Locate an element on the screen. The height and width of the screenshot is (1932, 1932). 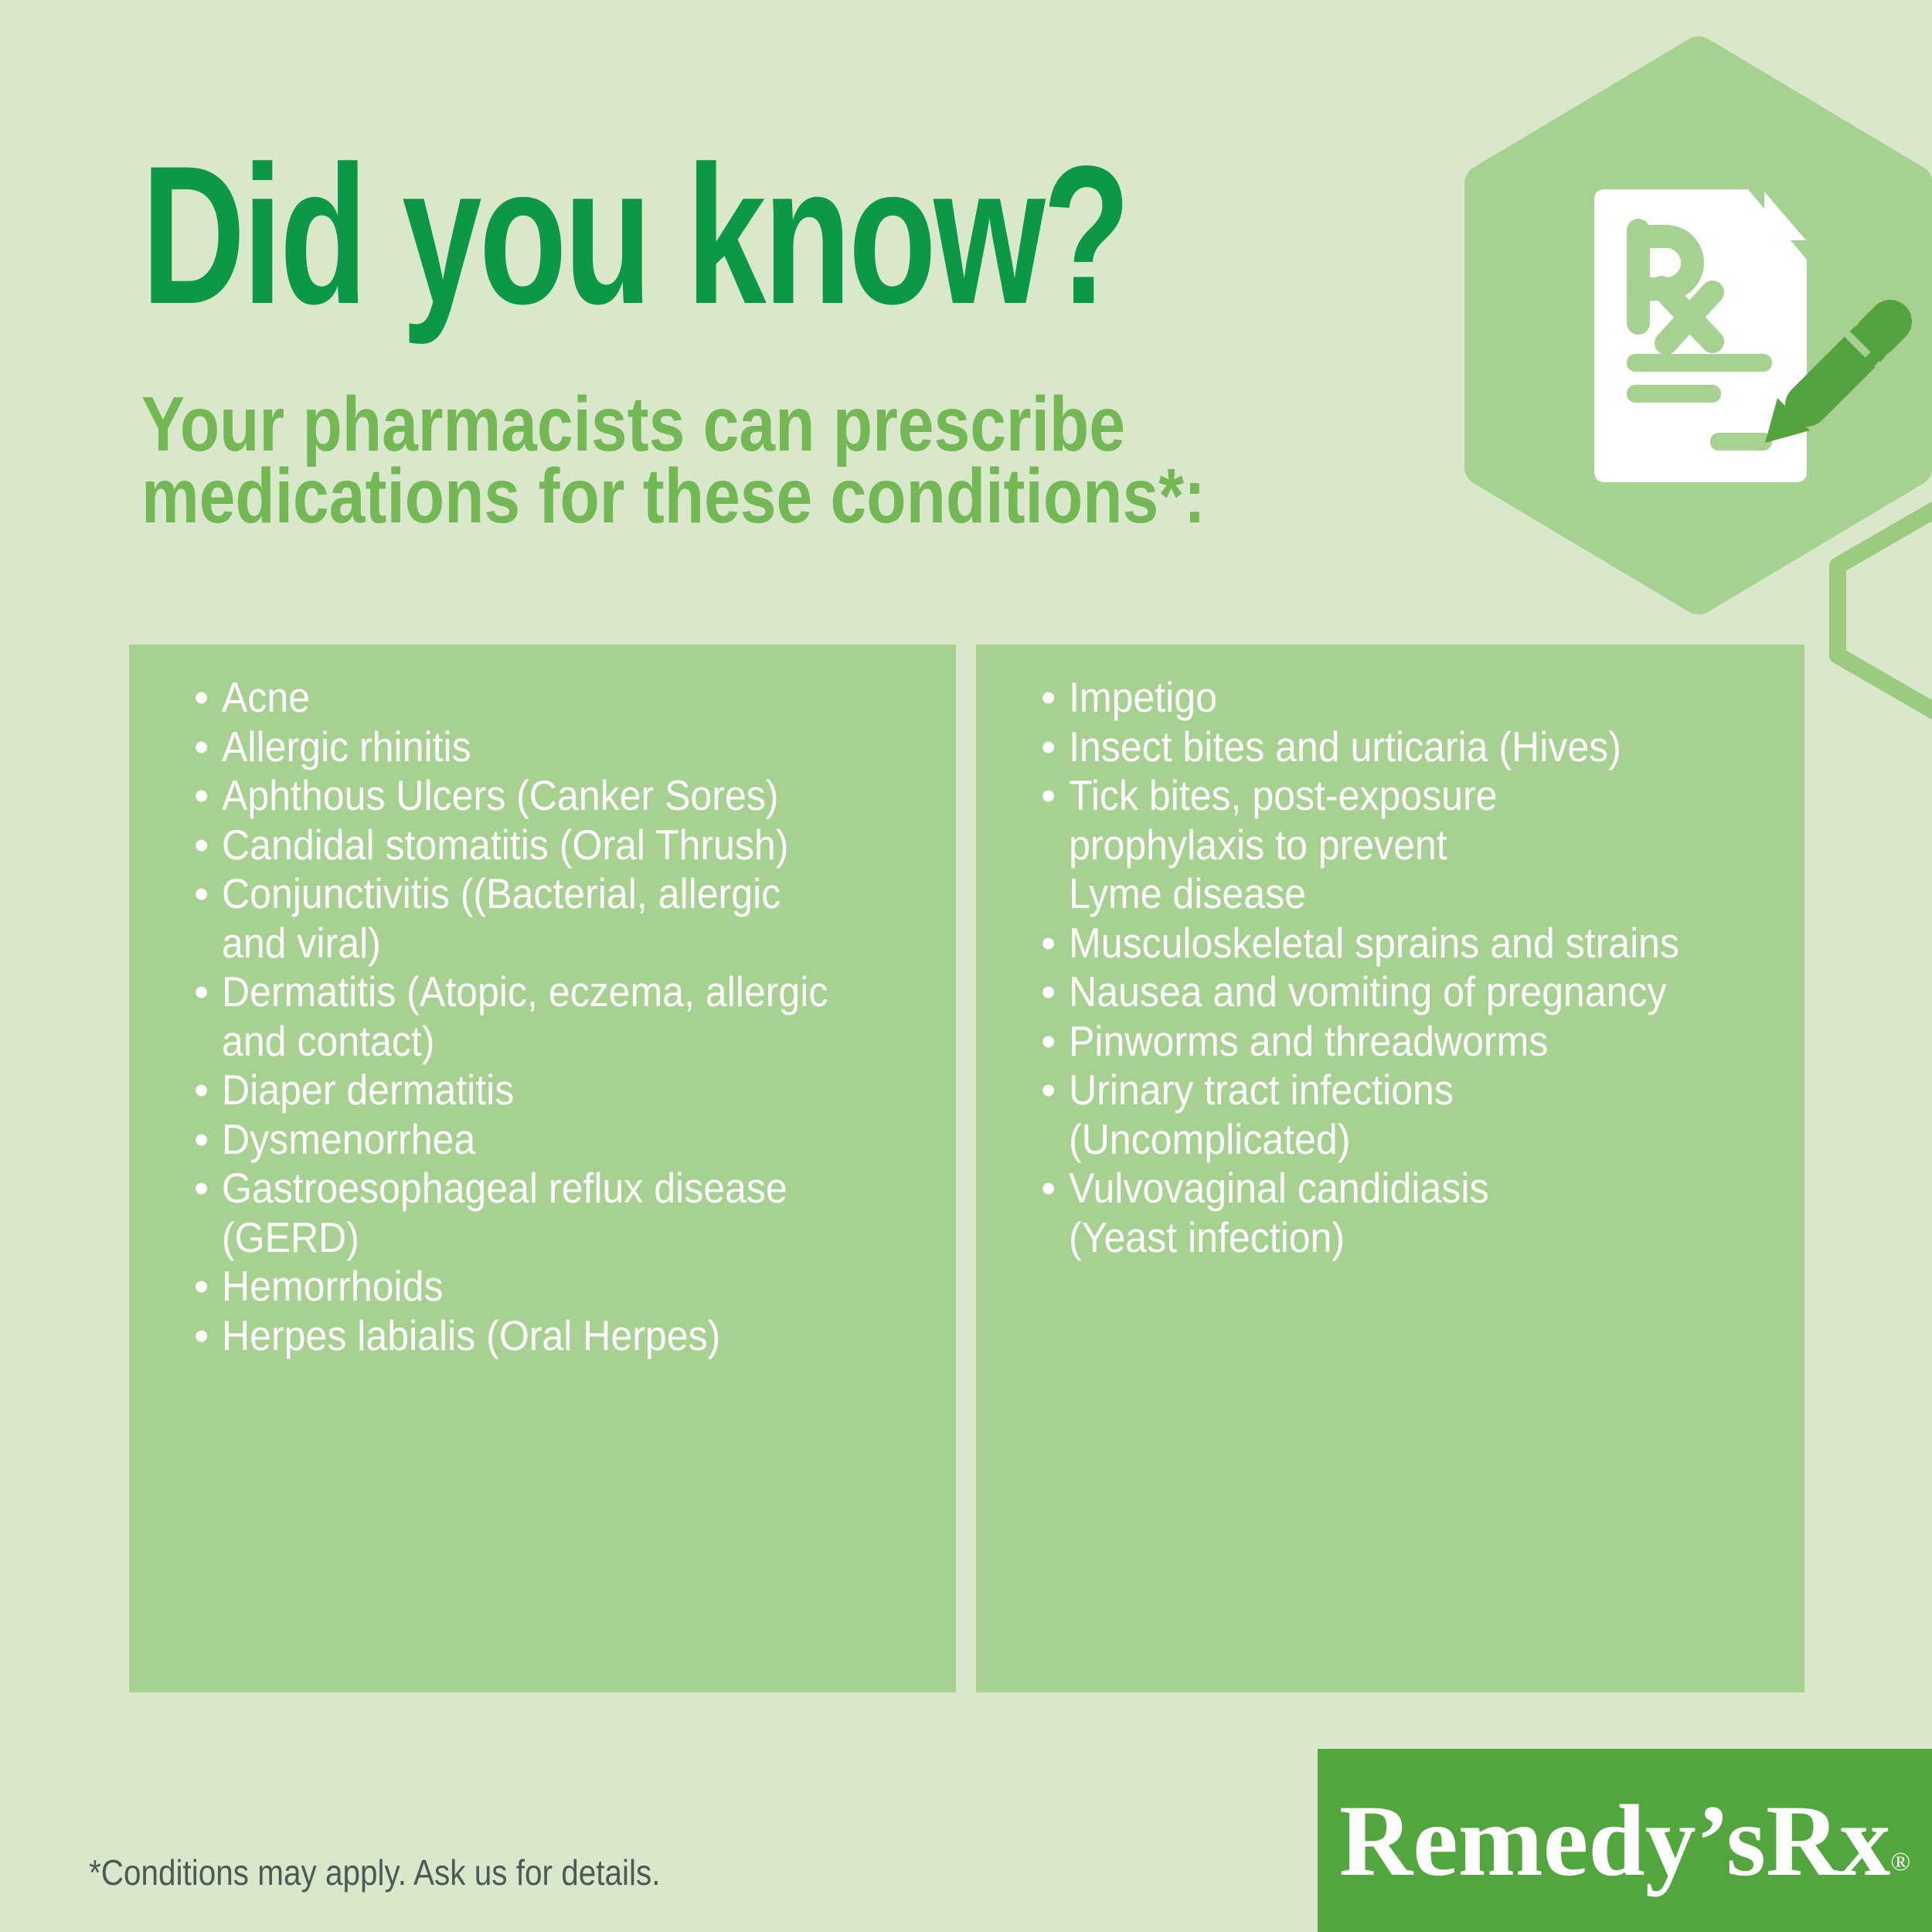
pen-icon is located at coordinates (1839, 372).